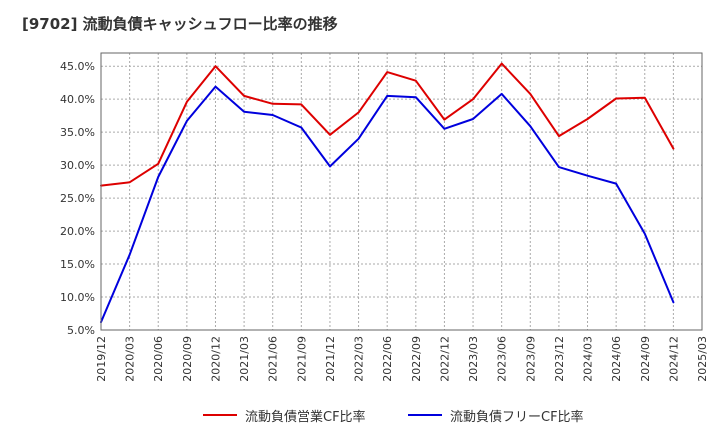 The width and height of the screenshot is (720, 440). Describe the element at coordinates (616, 359) in the screenshot. I see `x-tick-label: 2024/06` at that location.